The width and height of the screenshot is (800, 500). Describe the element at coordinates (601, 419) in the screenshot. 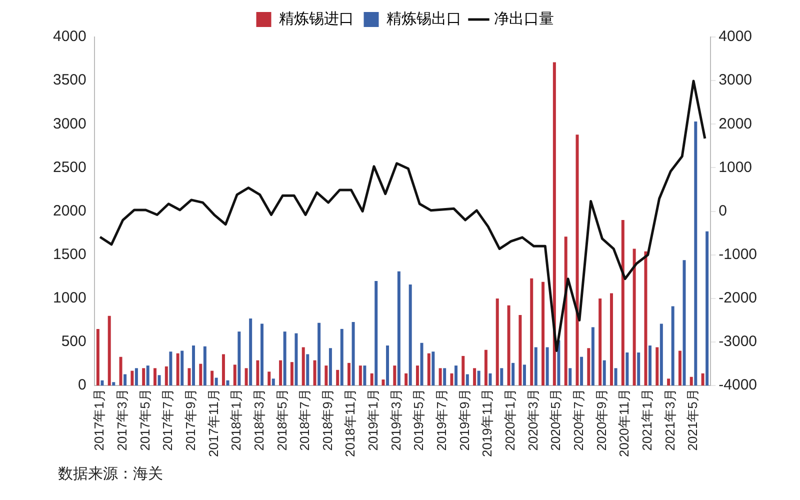

I see `x-tick-label: 2020年9月` at that location.